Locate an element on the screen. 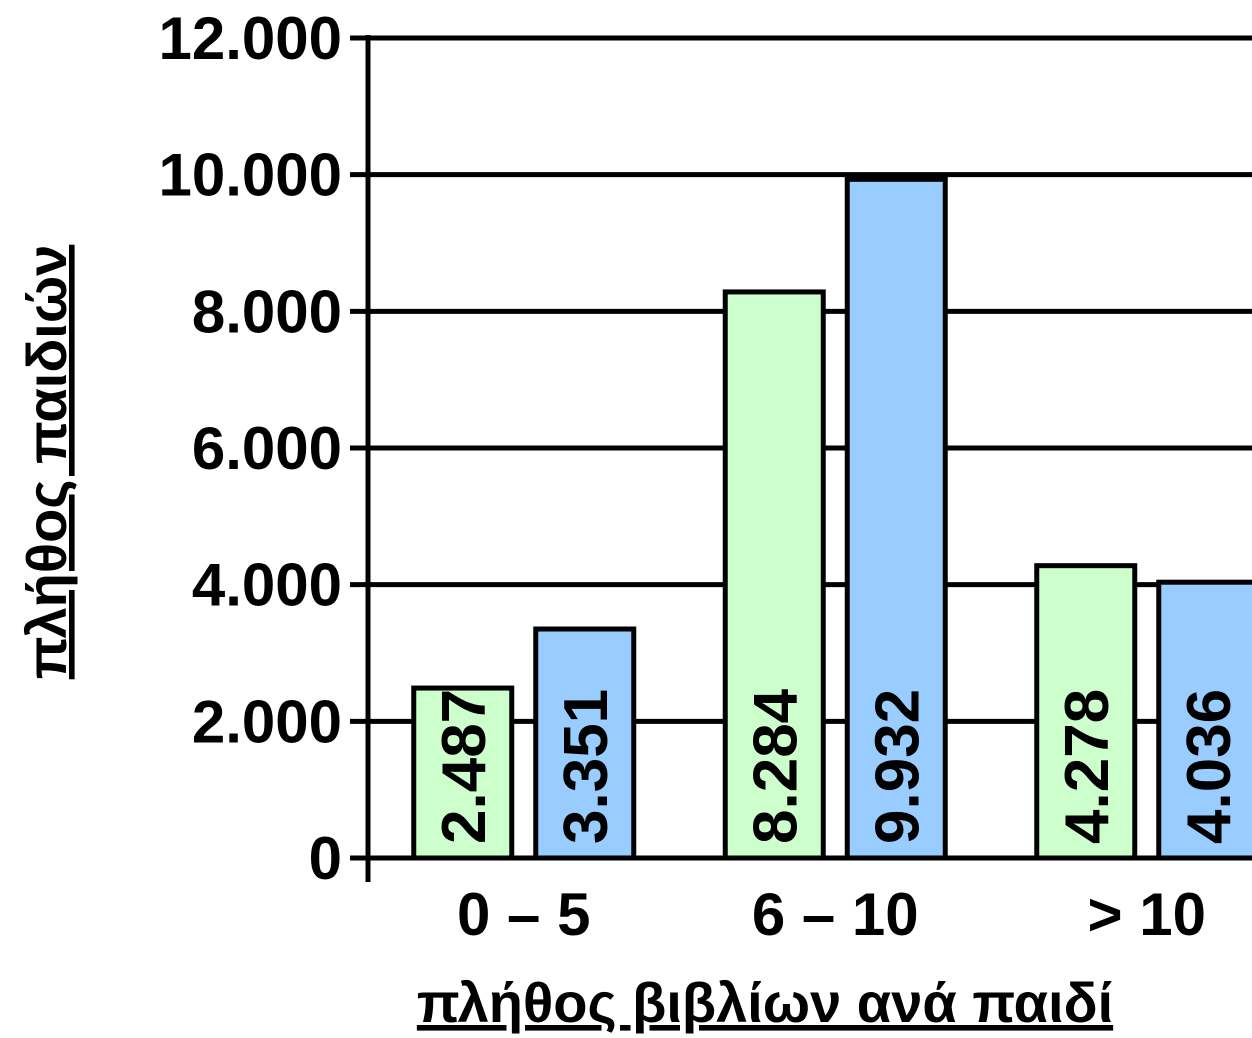 The height and width of the screenshot is (1038, 1252). value-label: 4.036 is located at coordinates (1209, 766).